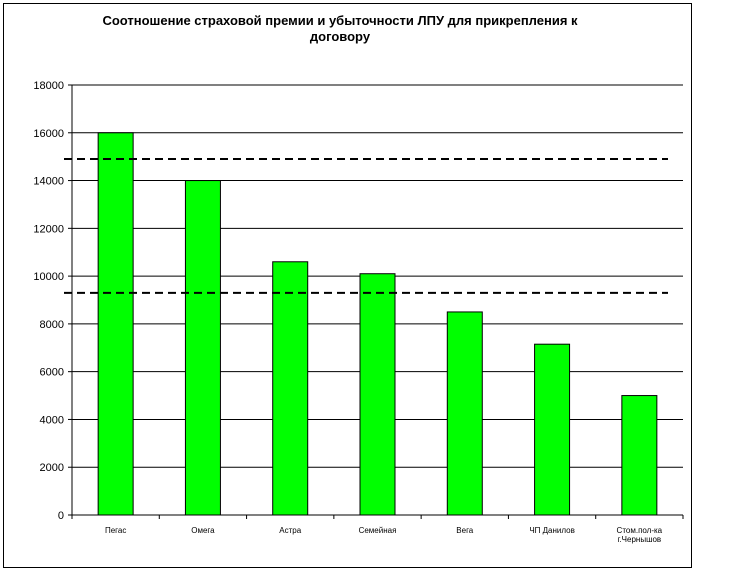 This screenshot has height=571, width=729. I want to click on x-tick-label-line: Астра, so click(290, 530).